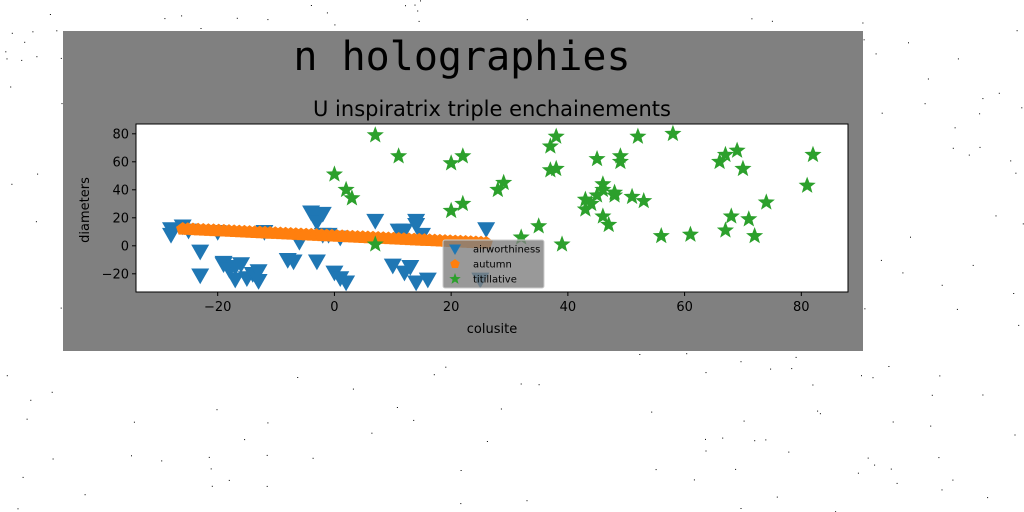 Image resolution: width=1024 pixels, height=512 pixels. What do you see at coordinates (455, 278) in the screenshot?
I see `legend-marker-titillative` at bounding box center [455, 278].